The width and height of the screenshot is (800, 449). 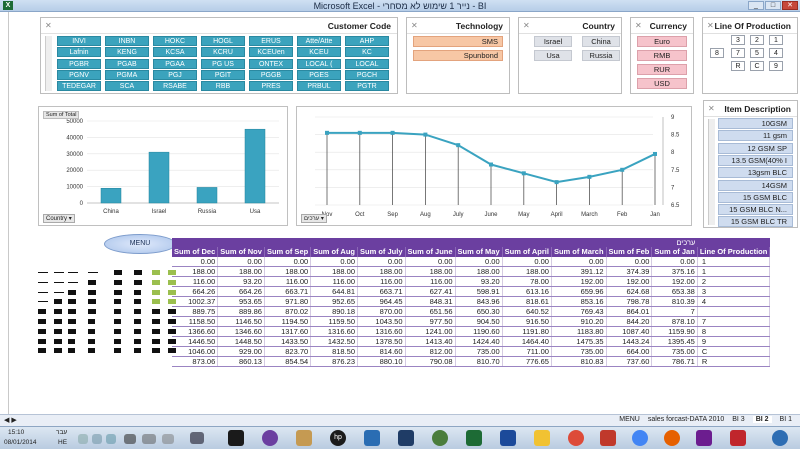 I want to click on table-cell: 889.75, so click(x=195, y=312).